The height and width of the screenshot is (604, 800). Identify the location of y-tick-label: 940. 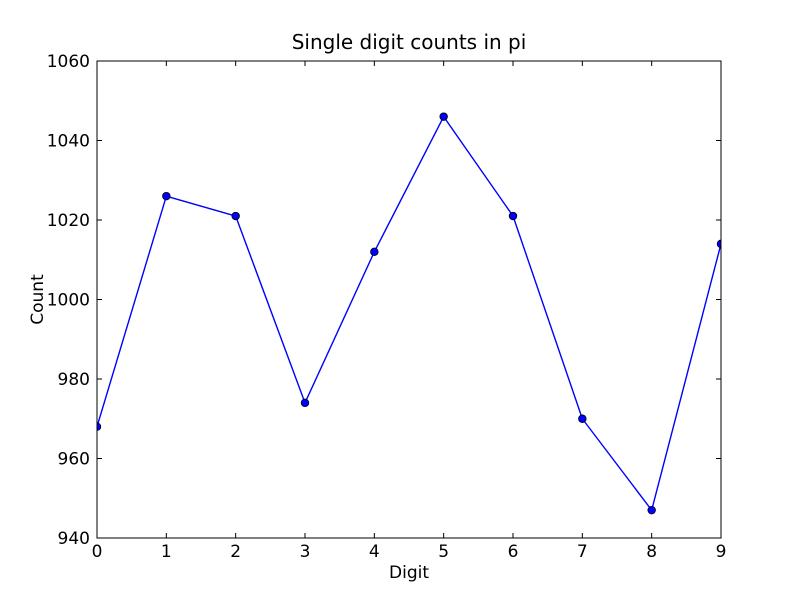
(74, 539).